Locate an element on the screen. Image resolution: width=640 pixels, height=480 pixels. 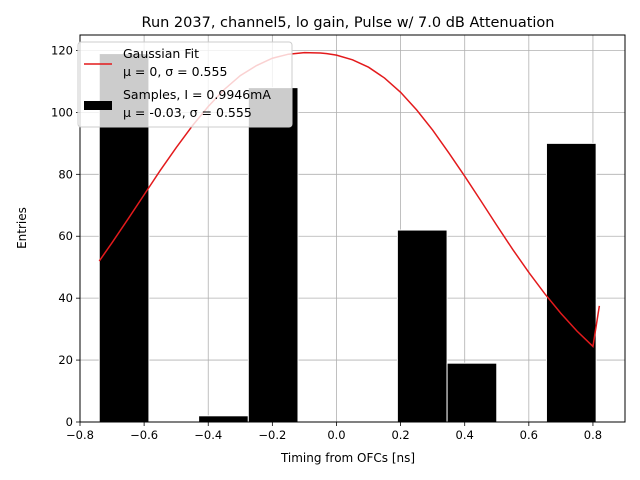
legend-samples-label: Samples, I = 0.9946mA is located at coordinates (197, 94).